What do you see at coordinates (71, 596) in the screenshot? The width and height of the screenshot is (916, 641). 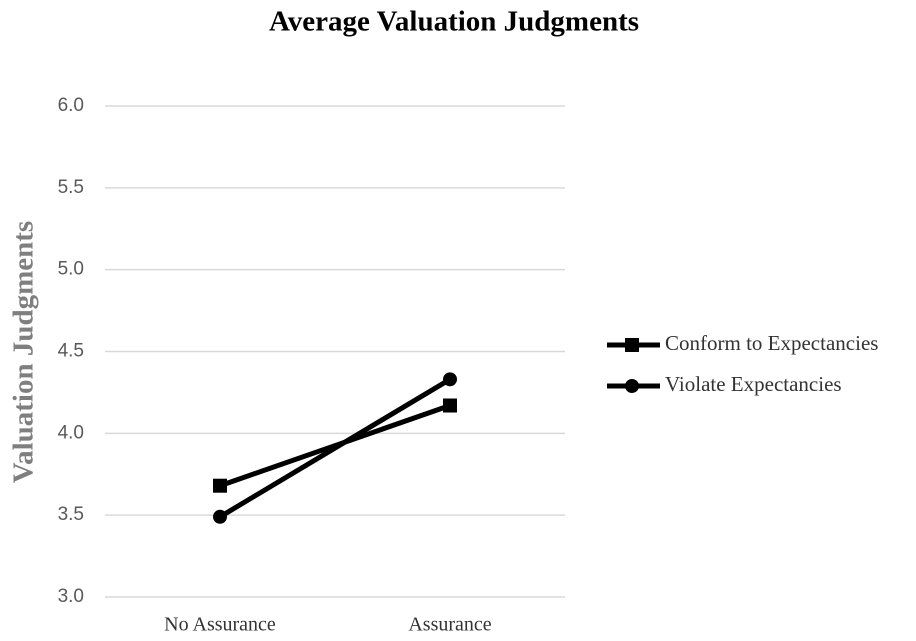 I see `y-tick-label: 3.0` at bounding box center [71, 596].